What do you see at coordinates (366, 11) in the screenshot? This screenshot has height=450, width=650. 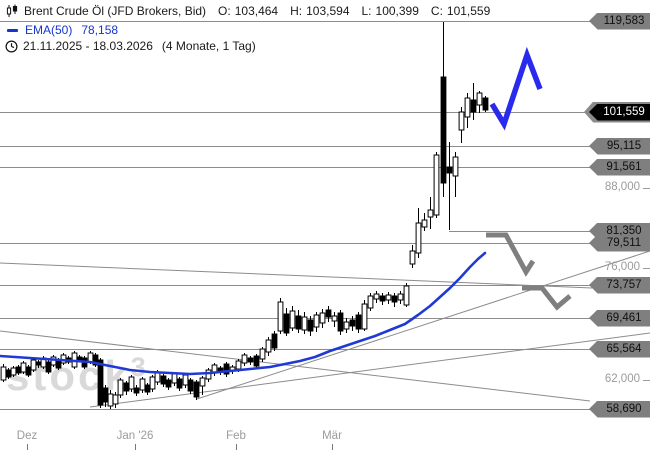 I see `low-label: L:` at bounding box center [366, 11].